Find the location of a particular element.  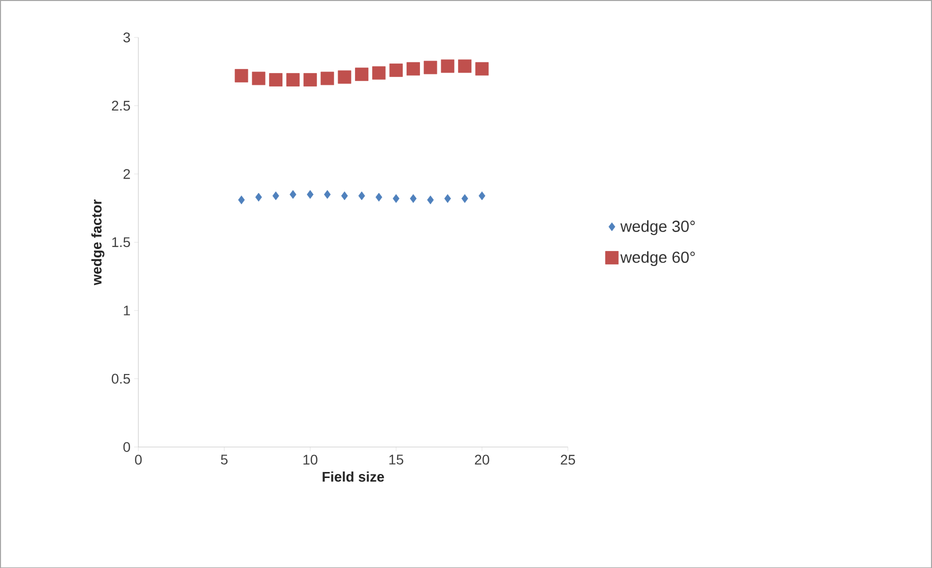

x-tick-label: 20 is located at coordinates (482, 459).